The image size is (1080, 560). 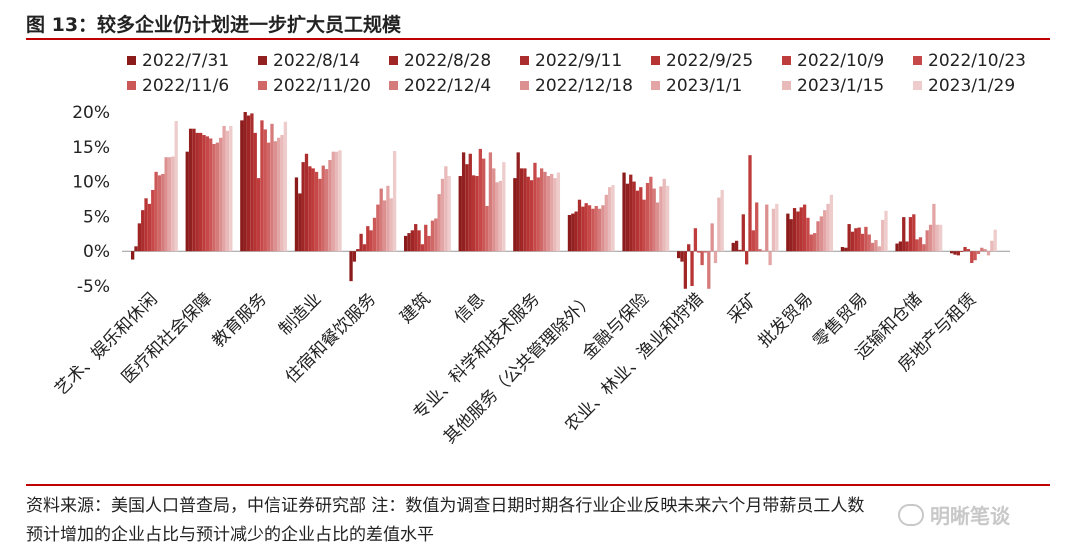 What do you see at coordinates (93, 287) in the screenshot?
I see `y-tick-label: -5%` at bounding box center [93, 287].